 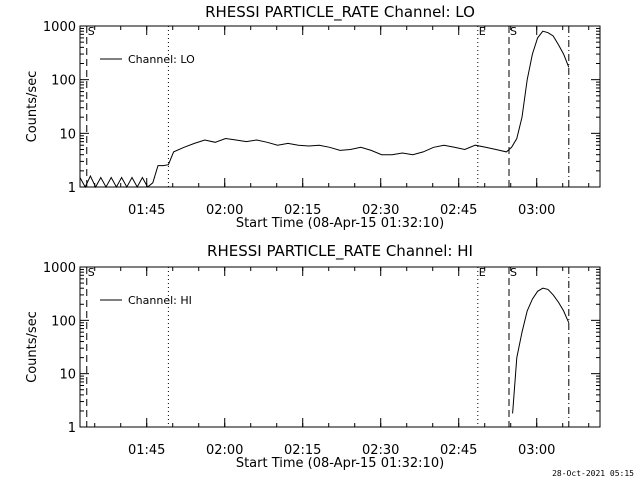 What do you see at coordinates (161, 59) in the screenshot?
I see `legend-label: Channel: LO` at bounding box center [161, 59].